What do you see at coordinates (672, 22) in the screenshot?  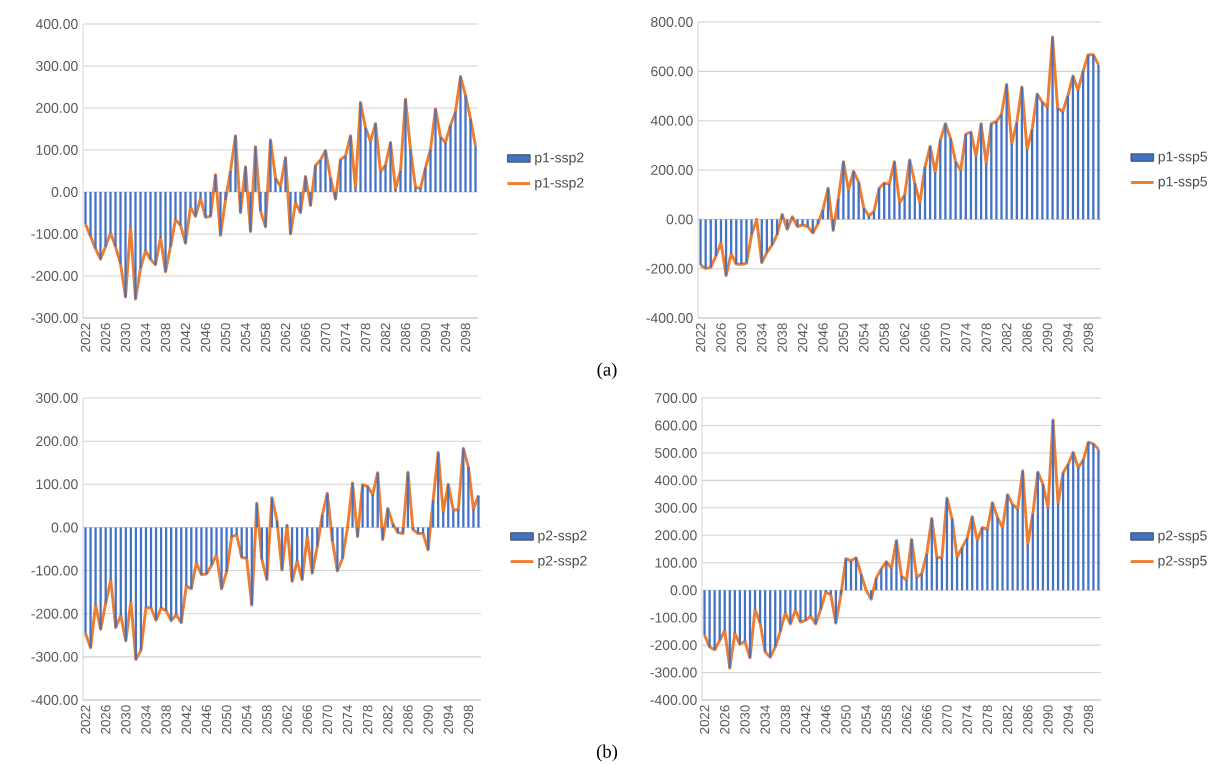 I see `y-tick-label: 800.00` at bounding box center [672, 22].